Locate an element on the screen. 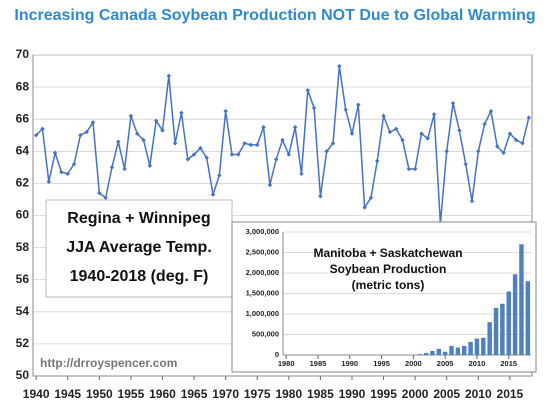 The height and width of the screenshot is (413, 550). inset-title: (metric tons) is located at coordinates (388, 285).